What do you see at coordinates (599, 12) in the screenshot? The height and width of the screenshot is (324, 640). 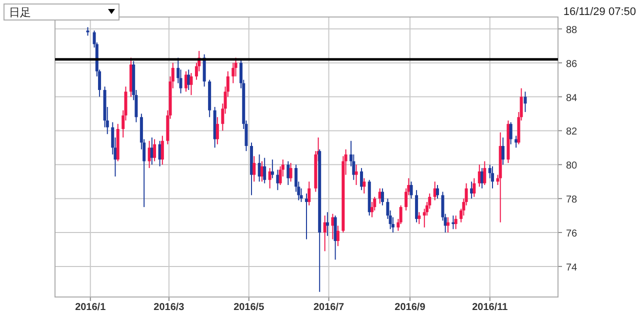 I see `text: 16/11/29 07:50` at bounding box center [599, 12].